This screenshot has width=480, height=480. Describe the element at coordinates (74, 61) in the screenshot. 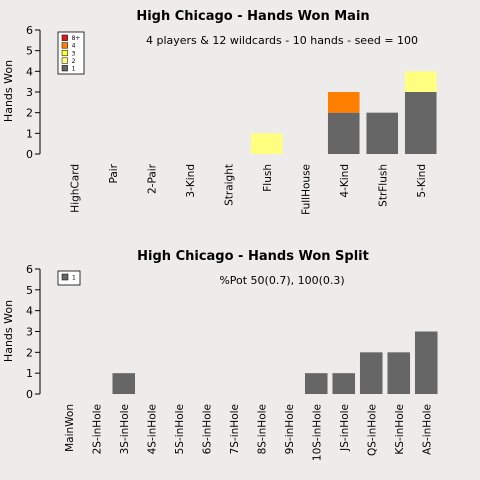

I see `main-legend-label: 2` at that location.